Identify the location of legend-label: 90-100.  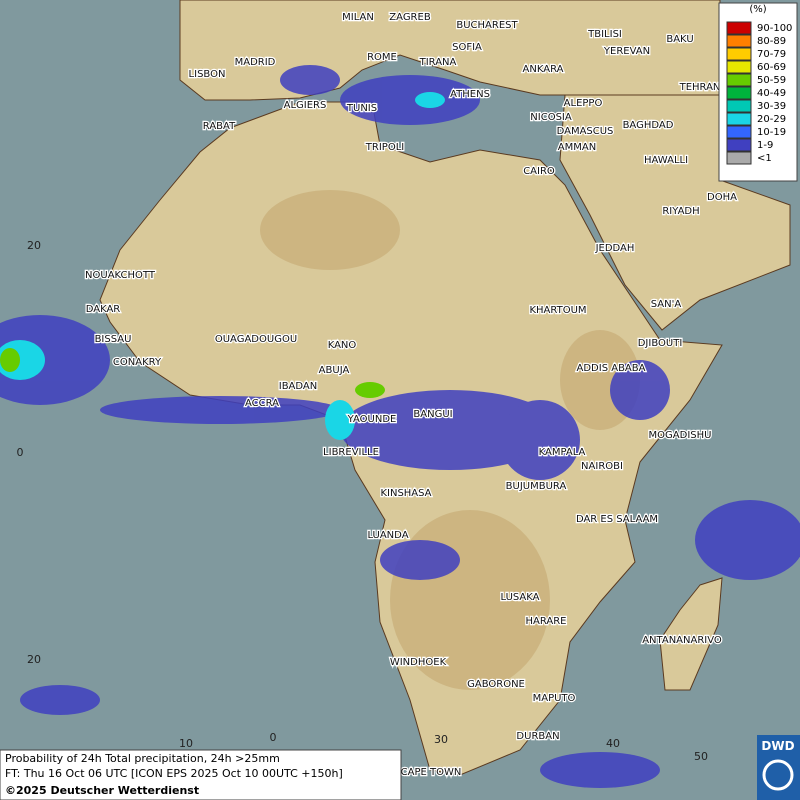
(774, 28).